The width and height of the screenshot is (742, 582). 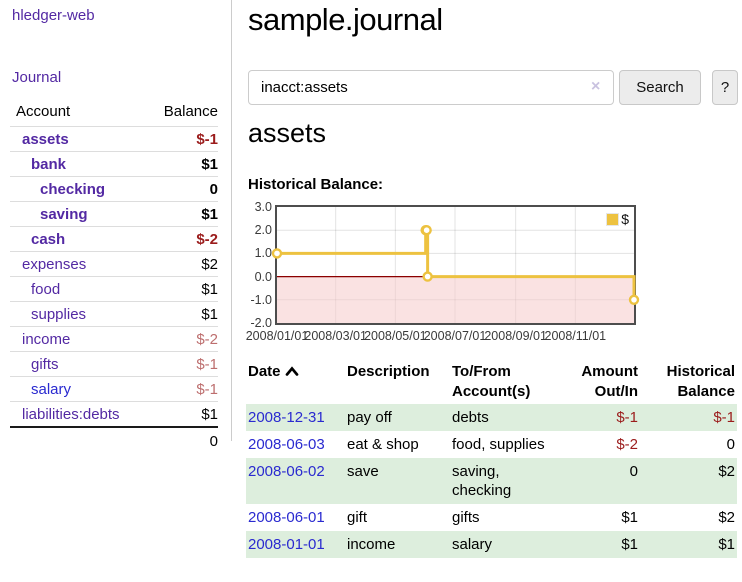 What do you see at coordinates (263, 230) in the screenshot?
I see `y-tick-label: 2.0` at bounding box center [263, 230].